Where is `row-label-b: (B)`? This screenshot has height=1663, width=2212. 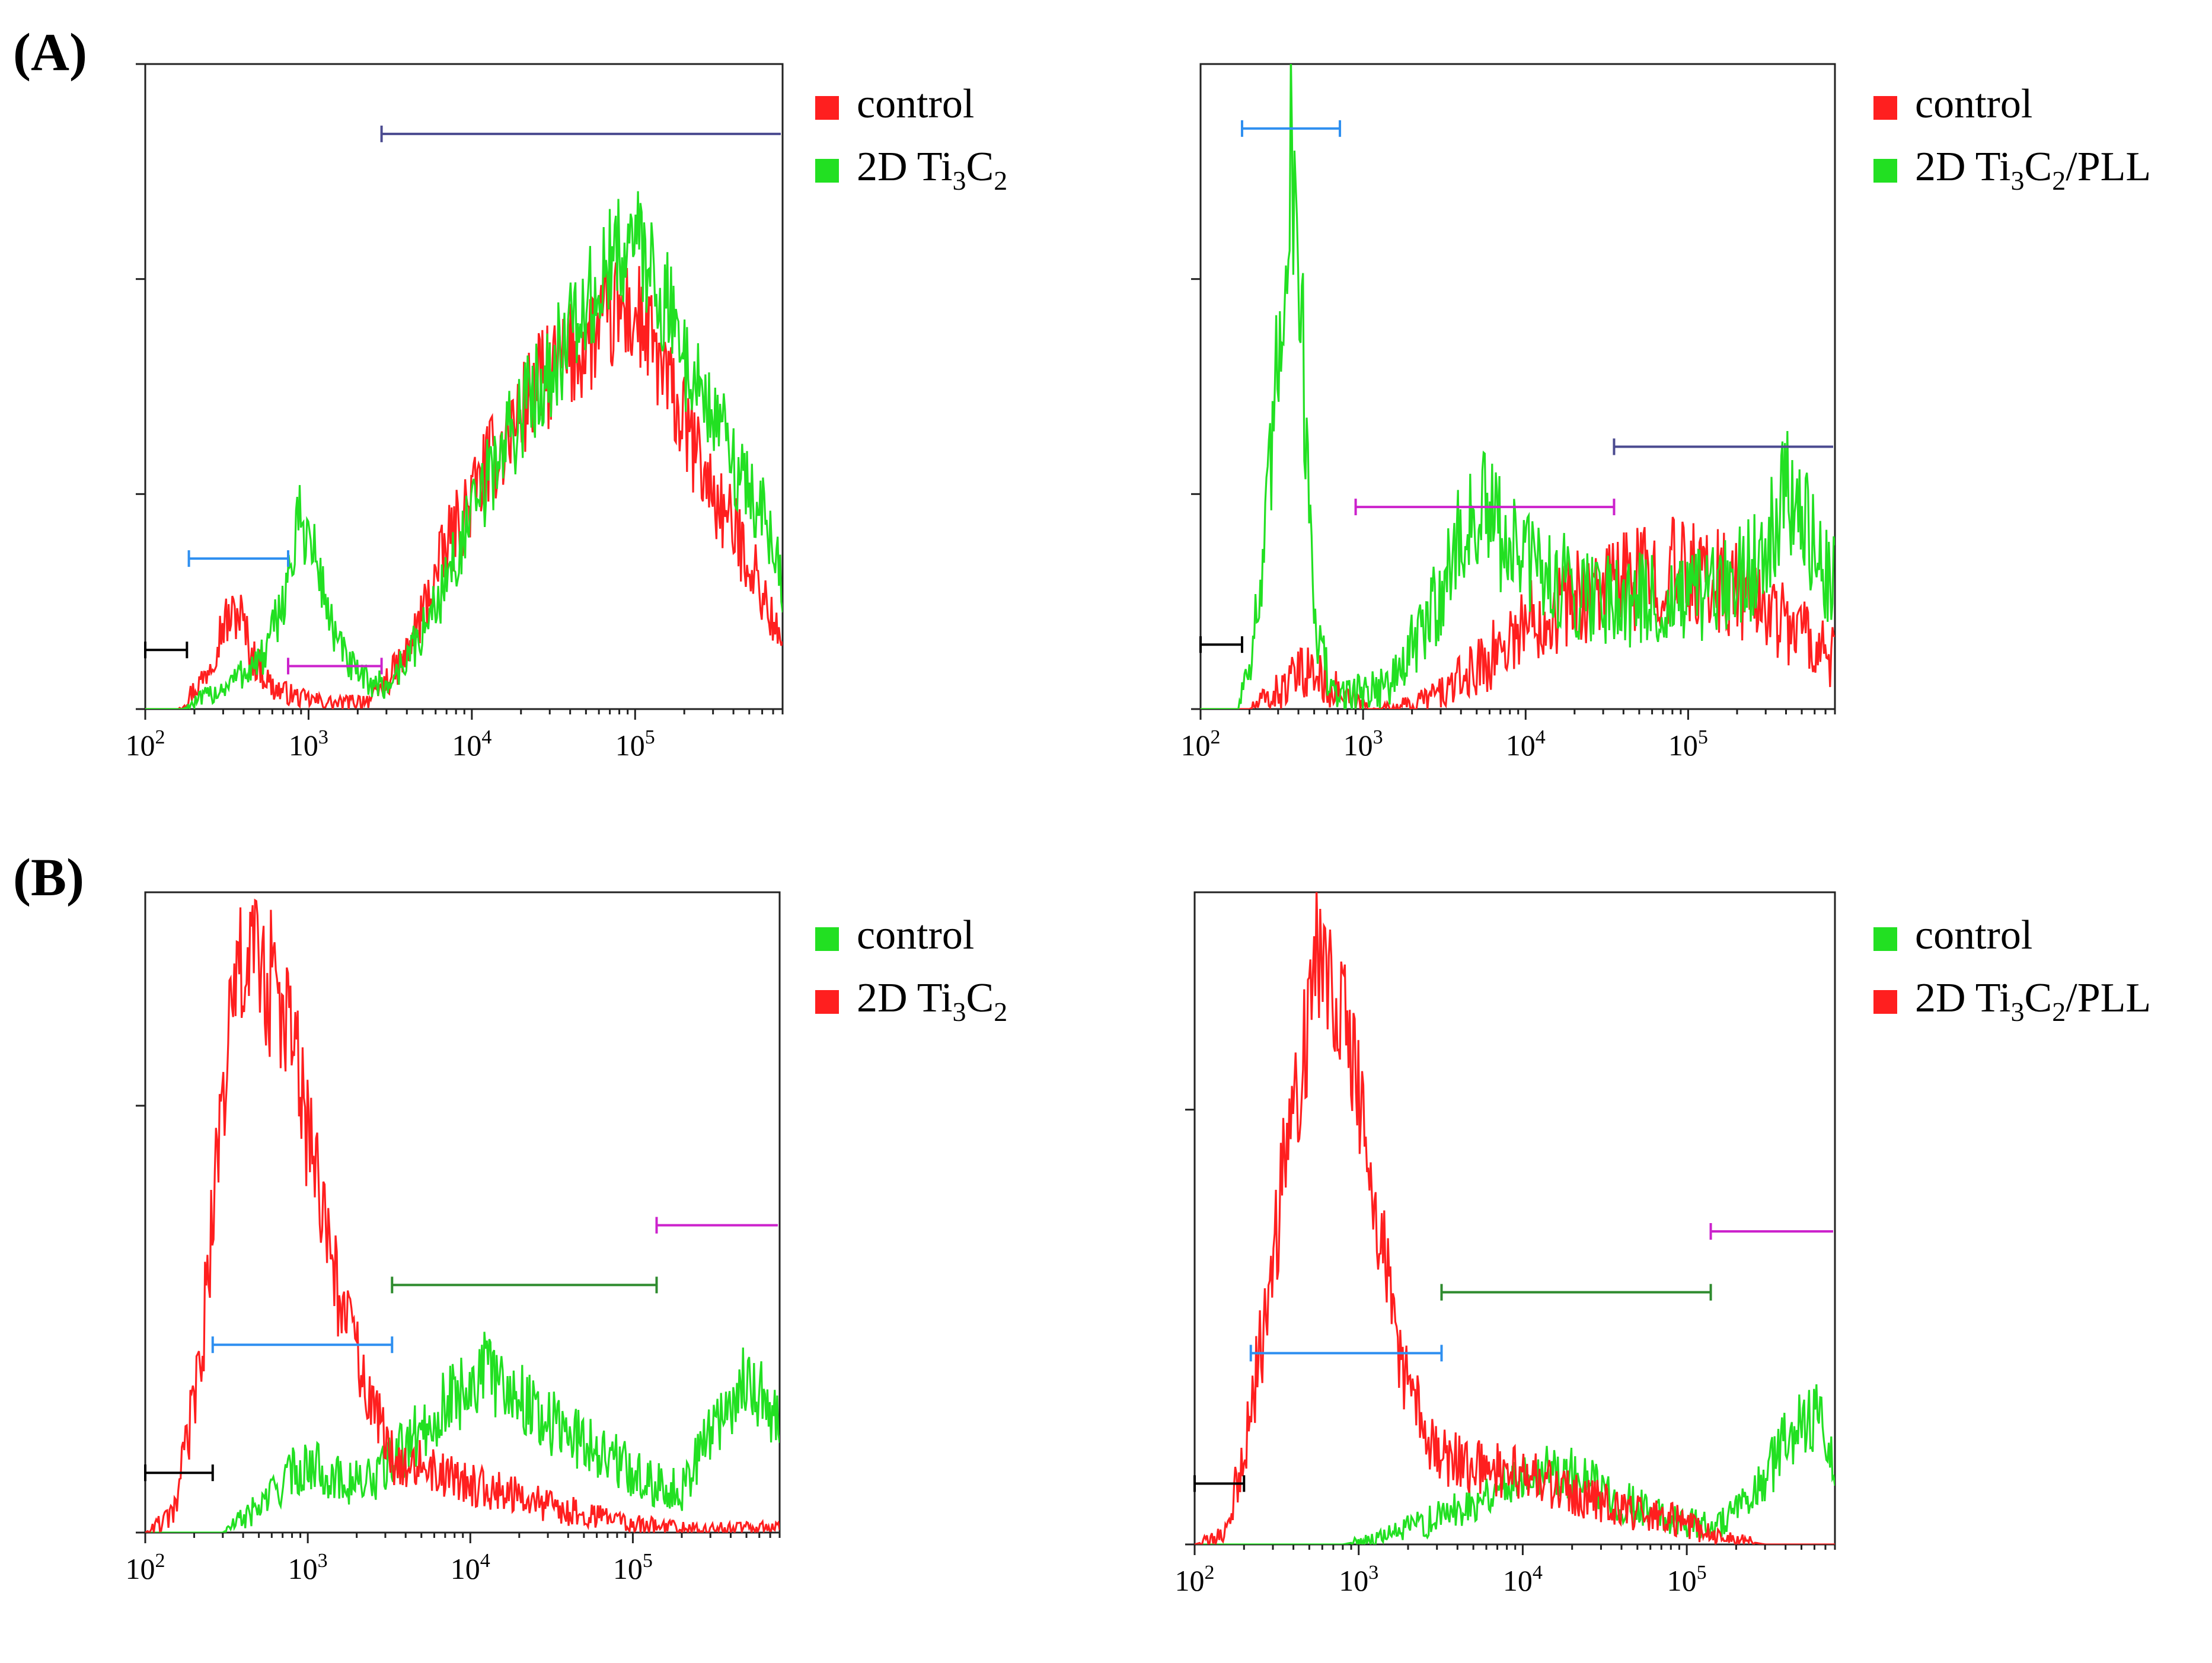
row-label-b: (B) is located at coordinates (48, 877).